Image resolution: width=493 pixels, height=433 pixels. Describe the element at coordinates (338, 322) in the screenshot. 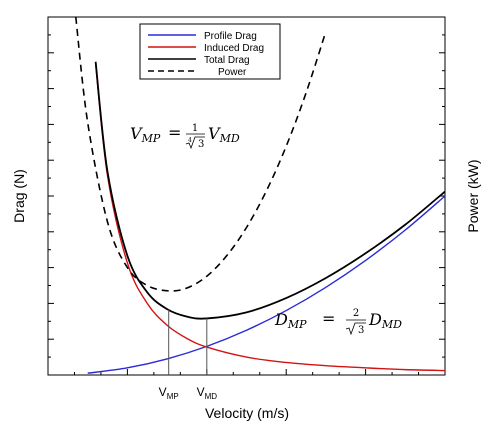

I see `dmp-formula: DMP = 2 3 DMD` at that location.